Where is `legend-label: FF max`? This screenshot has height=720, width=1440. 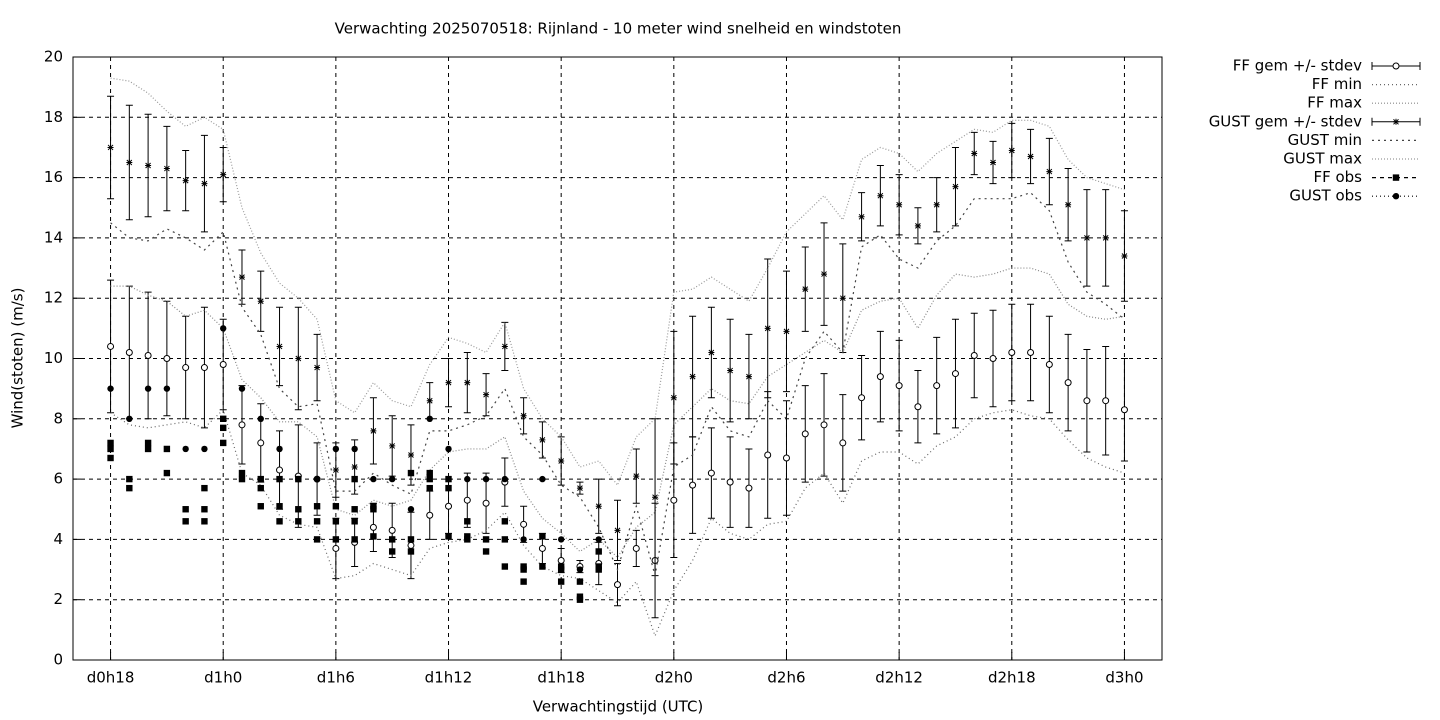 legend-label: FF max is located at coordinates (1334, 103).